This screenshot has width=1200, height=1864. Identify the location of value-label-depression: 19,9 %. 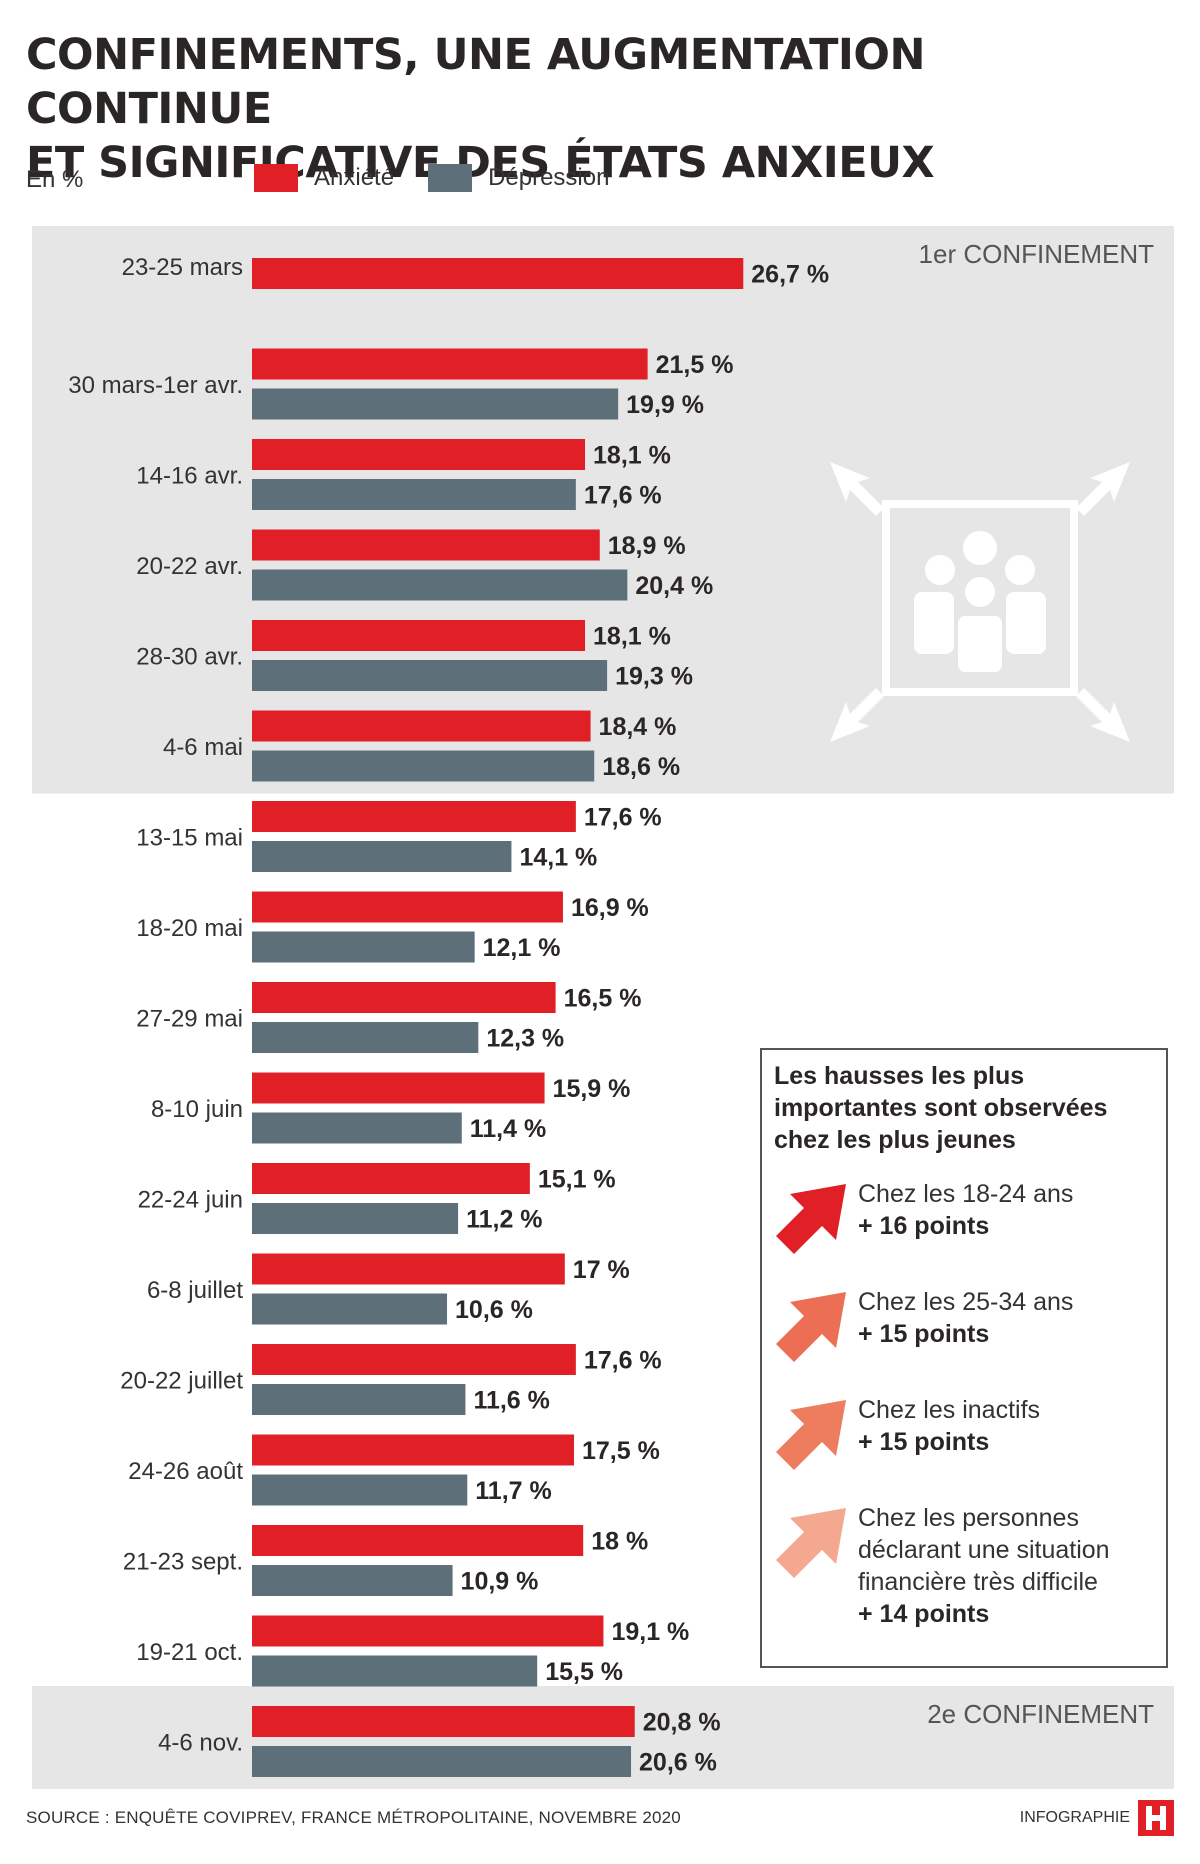
(665, 405).